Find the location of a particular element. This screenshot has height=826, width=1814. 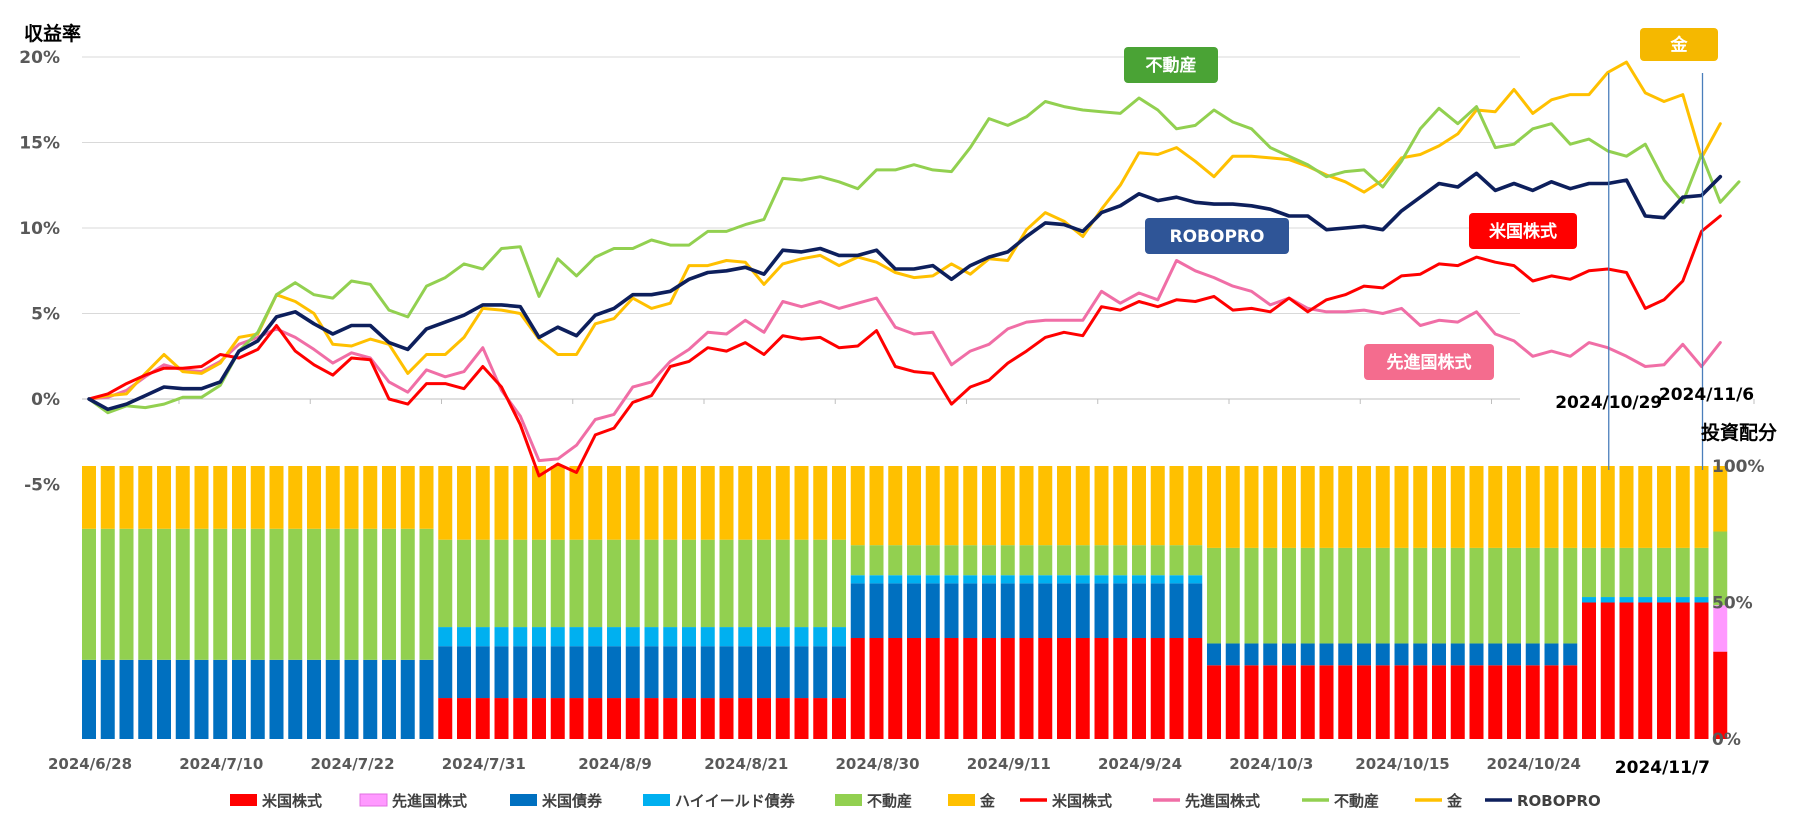

legend-swatch is located at coordinates (961, 800).